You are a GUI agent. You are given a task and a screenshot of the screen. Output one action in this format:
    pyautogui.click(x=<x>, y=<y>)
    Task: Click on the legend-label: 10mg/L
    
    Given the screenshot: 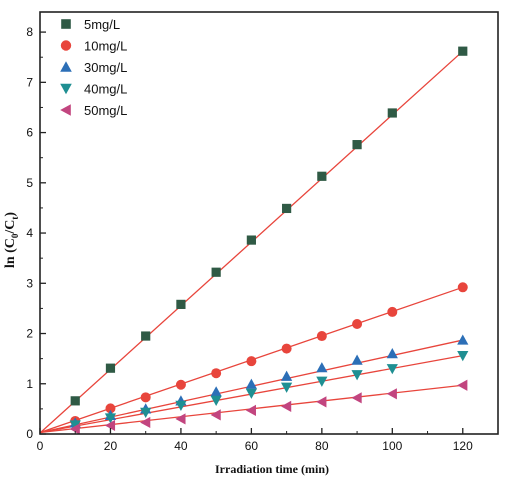 What is the action you would take?
    pyautogui.click(x=105, y=46)
    